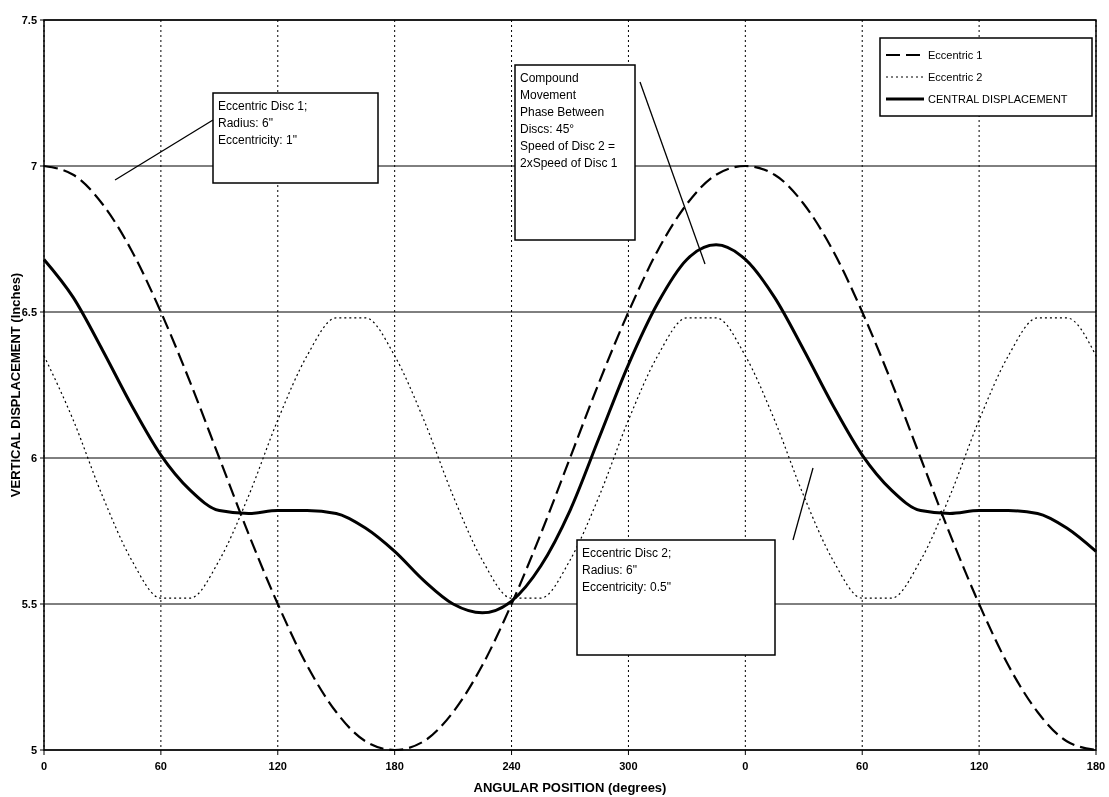 This screenshot has height=797, width=1109. What do you see at coordinates (627, 570) in the screenshot?
I see `annotation: Eccentric Disc 2; Radius: 6" Eccentricity: 0.5"` at bounding box center [627, 570].